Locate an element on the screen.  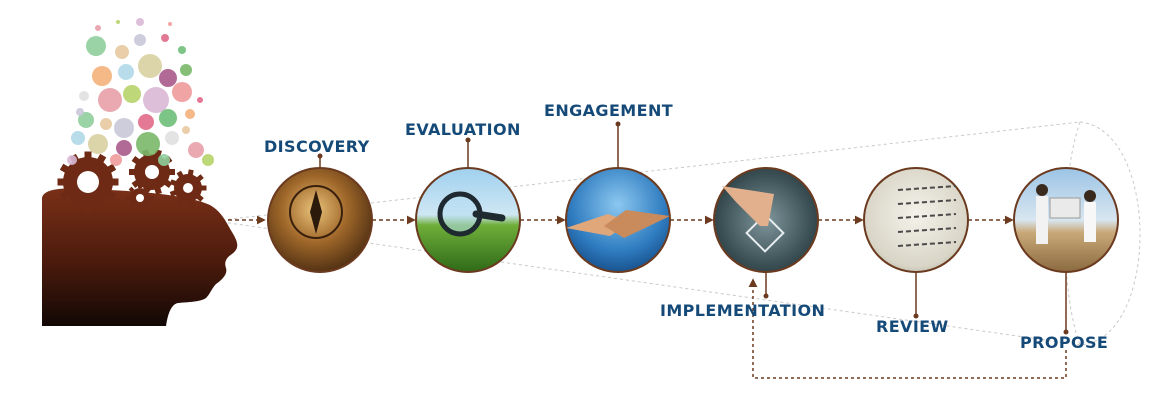
human-head-silhouette-icon is located at coordinates (140, 257).